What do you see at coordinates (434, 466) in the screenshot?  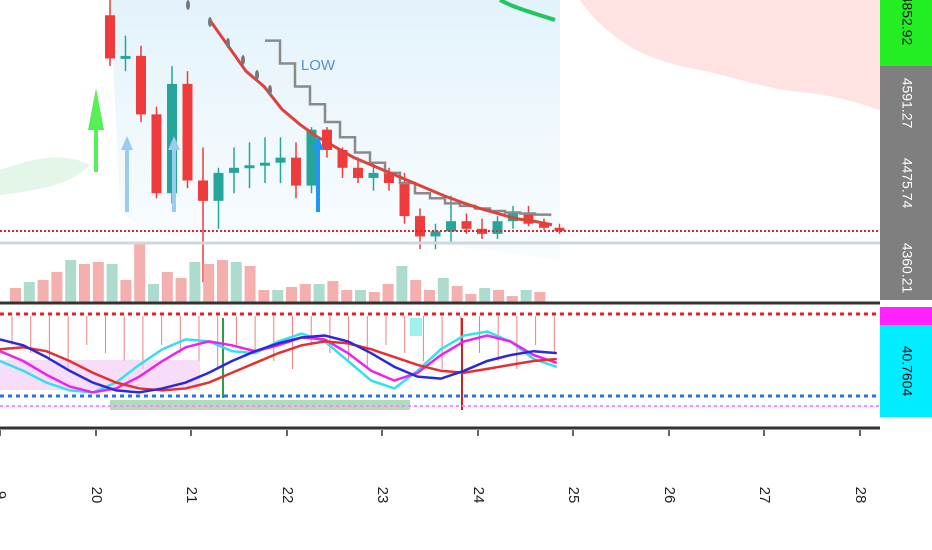 I see `time-axis: 9 20 21 22 23 24 25 26 27 28` at bounding box center [434, 466].